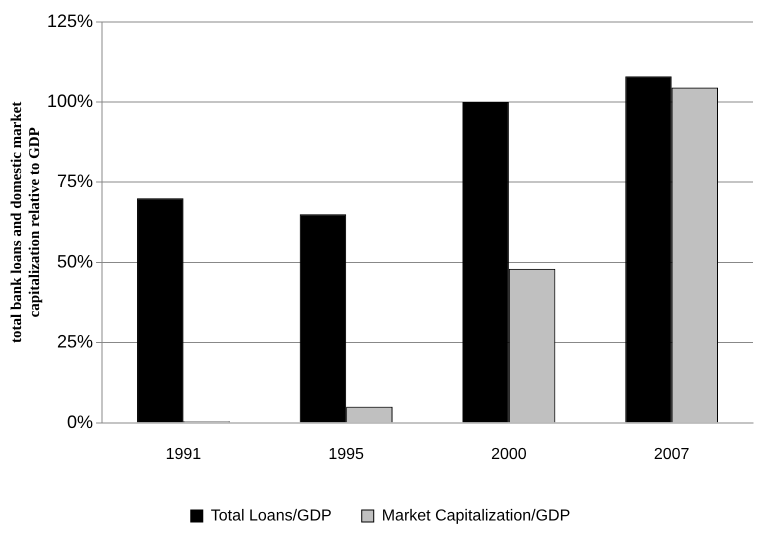  What do you see at coordinates (271, 515) in the screenshot?
I see `legend-label: Total Loans/GDP` at bounding box center [271, 515].